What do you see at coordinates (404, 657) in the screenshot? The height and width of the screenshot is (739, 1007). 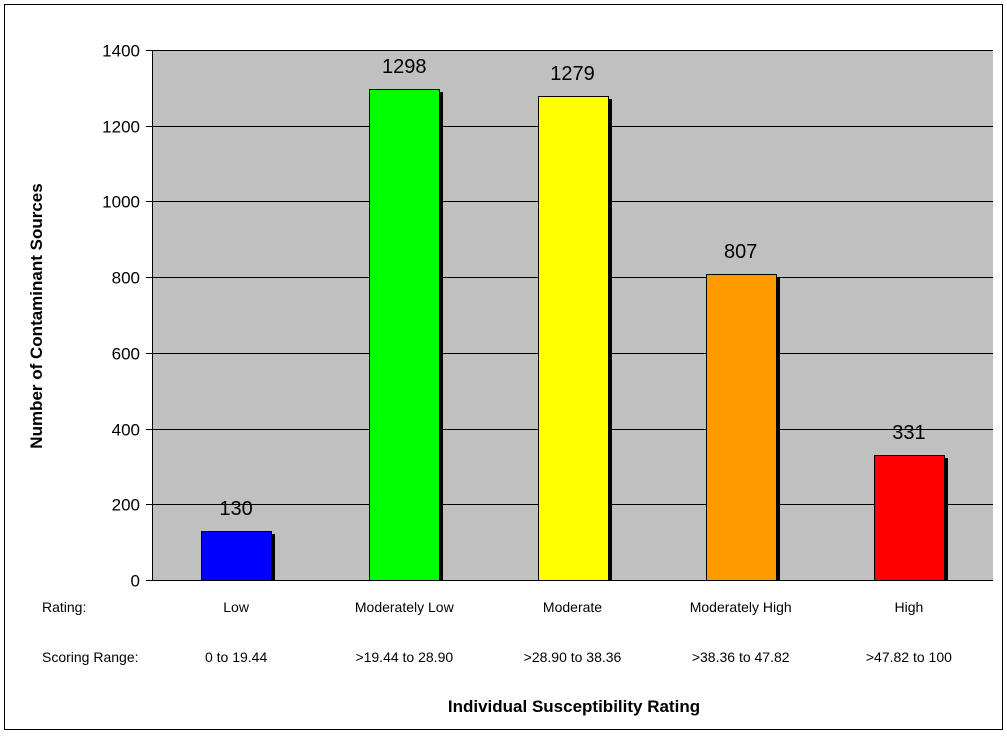 I see `scoring-range-label: >19.44 to 28.90` at bounding box center [404, 657].